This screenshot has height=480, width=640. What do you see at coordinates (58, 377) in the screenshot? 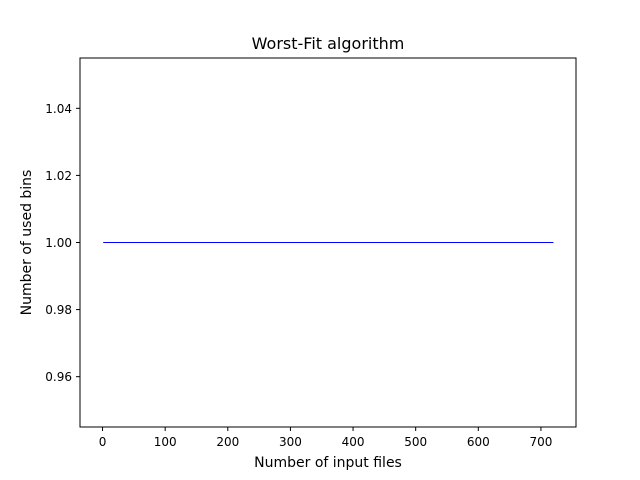
I see `y-tick-label: 0.96` at bounding box center [58, 377].